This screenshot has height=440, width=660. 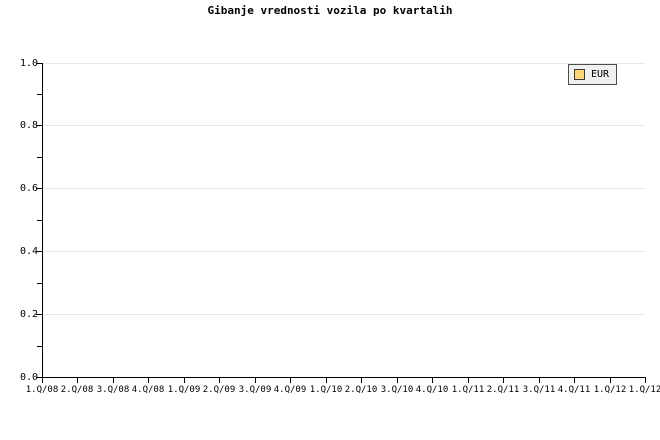 I want to click on x-axis-label-15: 4.Q/11, so click(x=574, y=390).